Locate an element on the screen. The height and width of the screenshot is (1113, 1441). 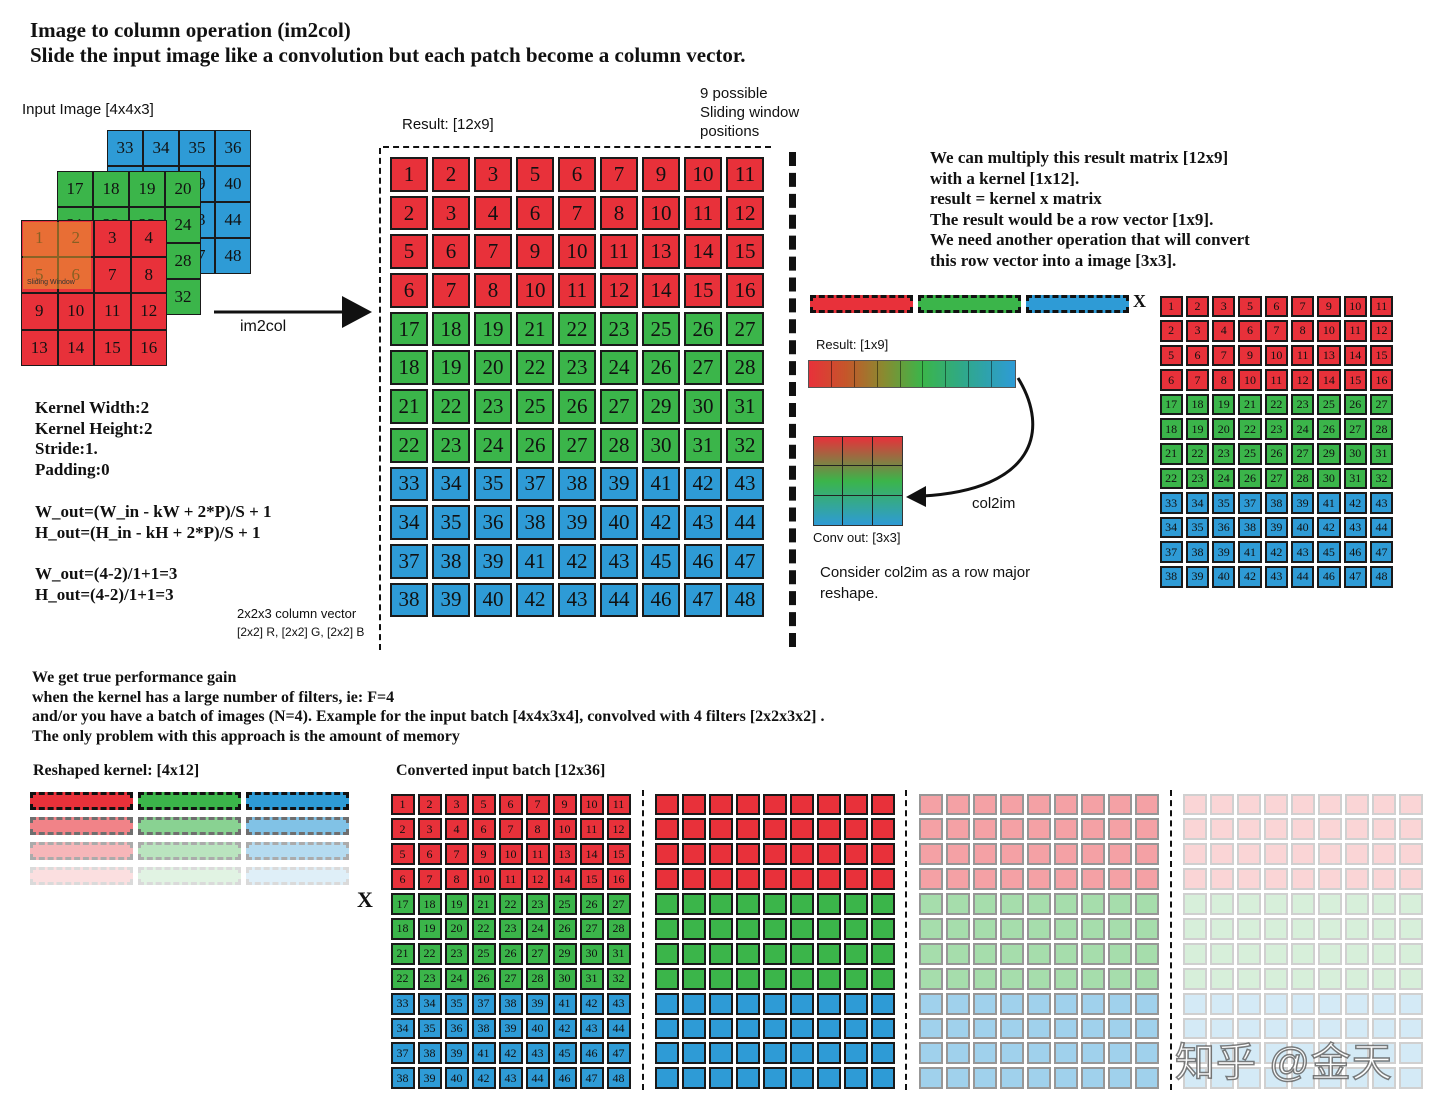
small-result-cell-value: 33 is located at coordinates (1171, 503).